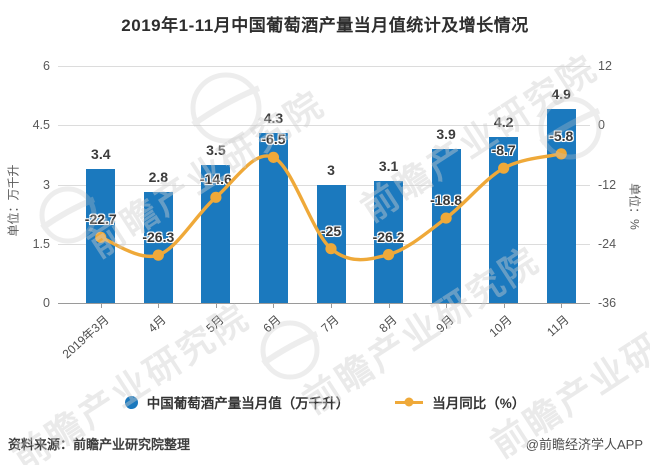  I want to click on line-series-marker-icon, so click(409, 402).